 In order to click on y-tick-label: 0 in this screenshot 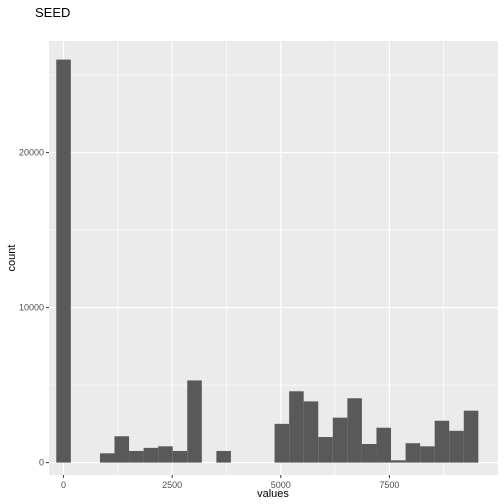, I will do `click(41, 463)`.